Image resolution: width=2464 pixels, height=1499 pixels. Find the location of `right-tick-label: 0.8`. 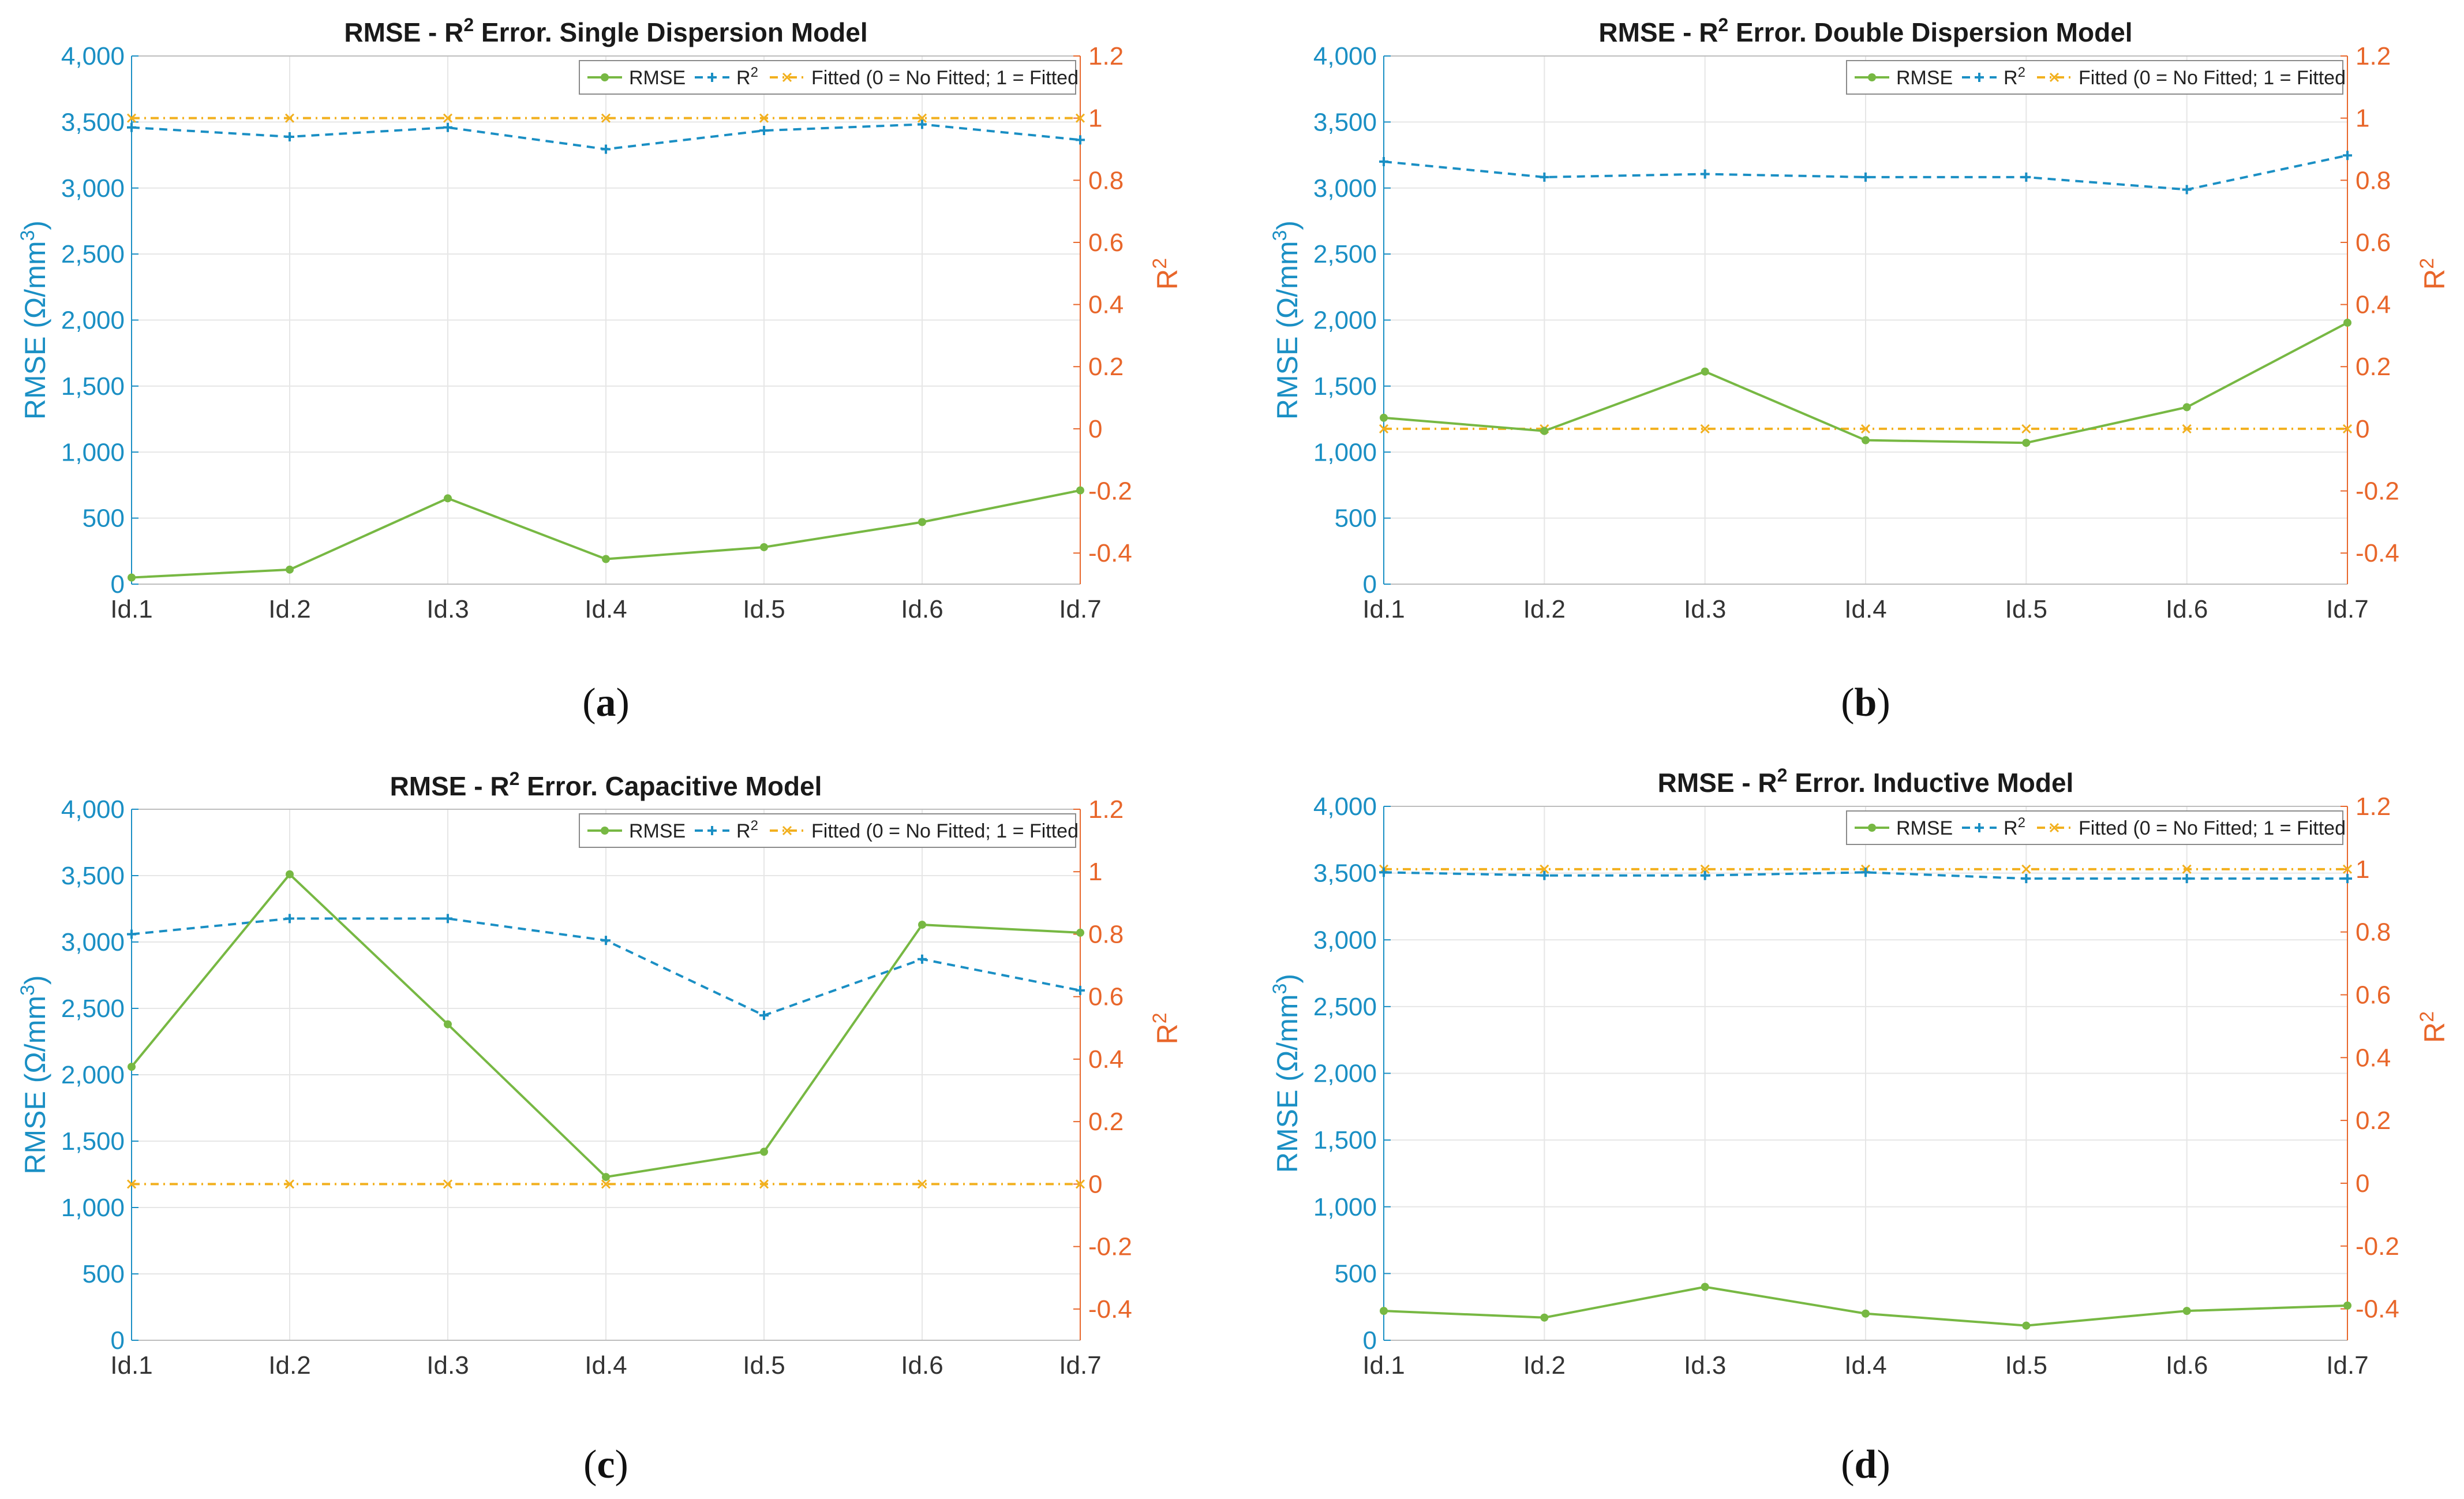

right-tick-label: 0.8 is located at coordinates (2374, 932).